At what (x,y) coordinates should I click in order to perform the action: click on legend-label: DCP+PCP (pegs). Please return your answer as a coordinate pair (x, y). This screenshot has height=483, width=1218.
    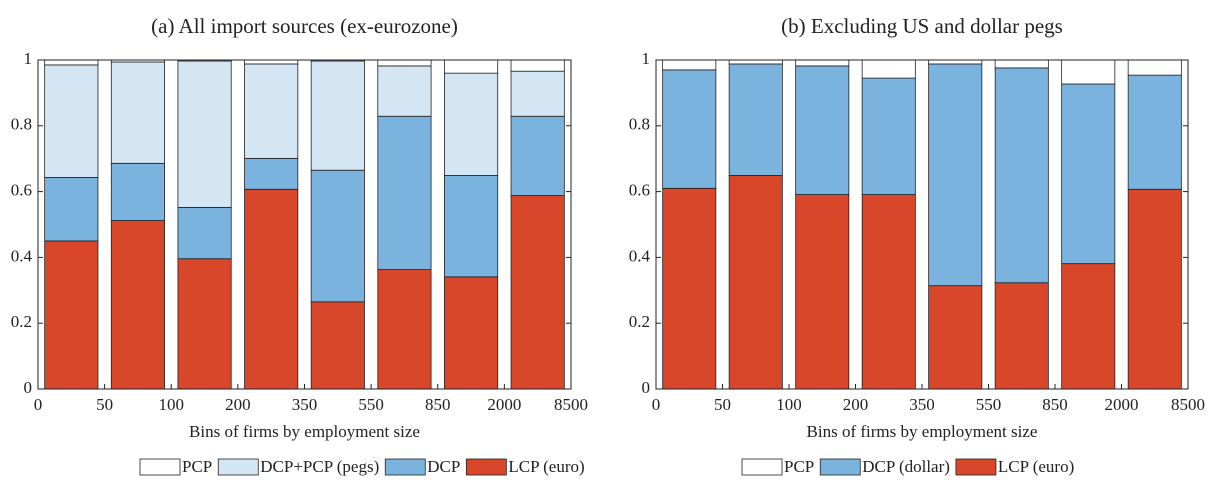
    Looking at the image, I should click on (319, 466).